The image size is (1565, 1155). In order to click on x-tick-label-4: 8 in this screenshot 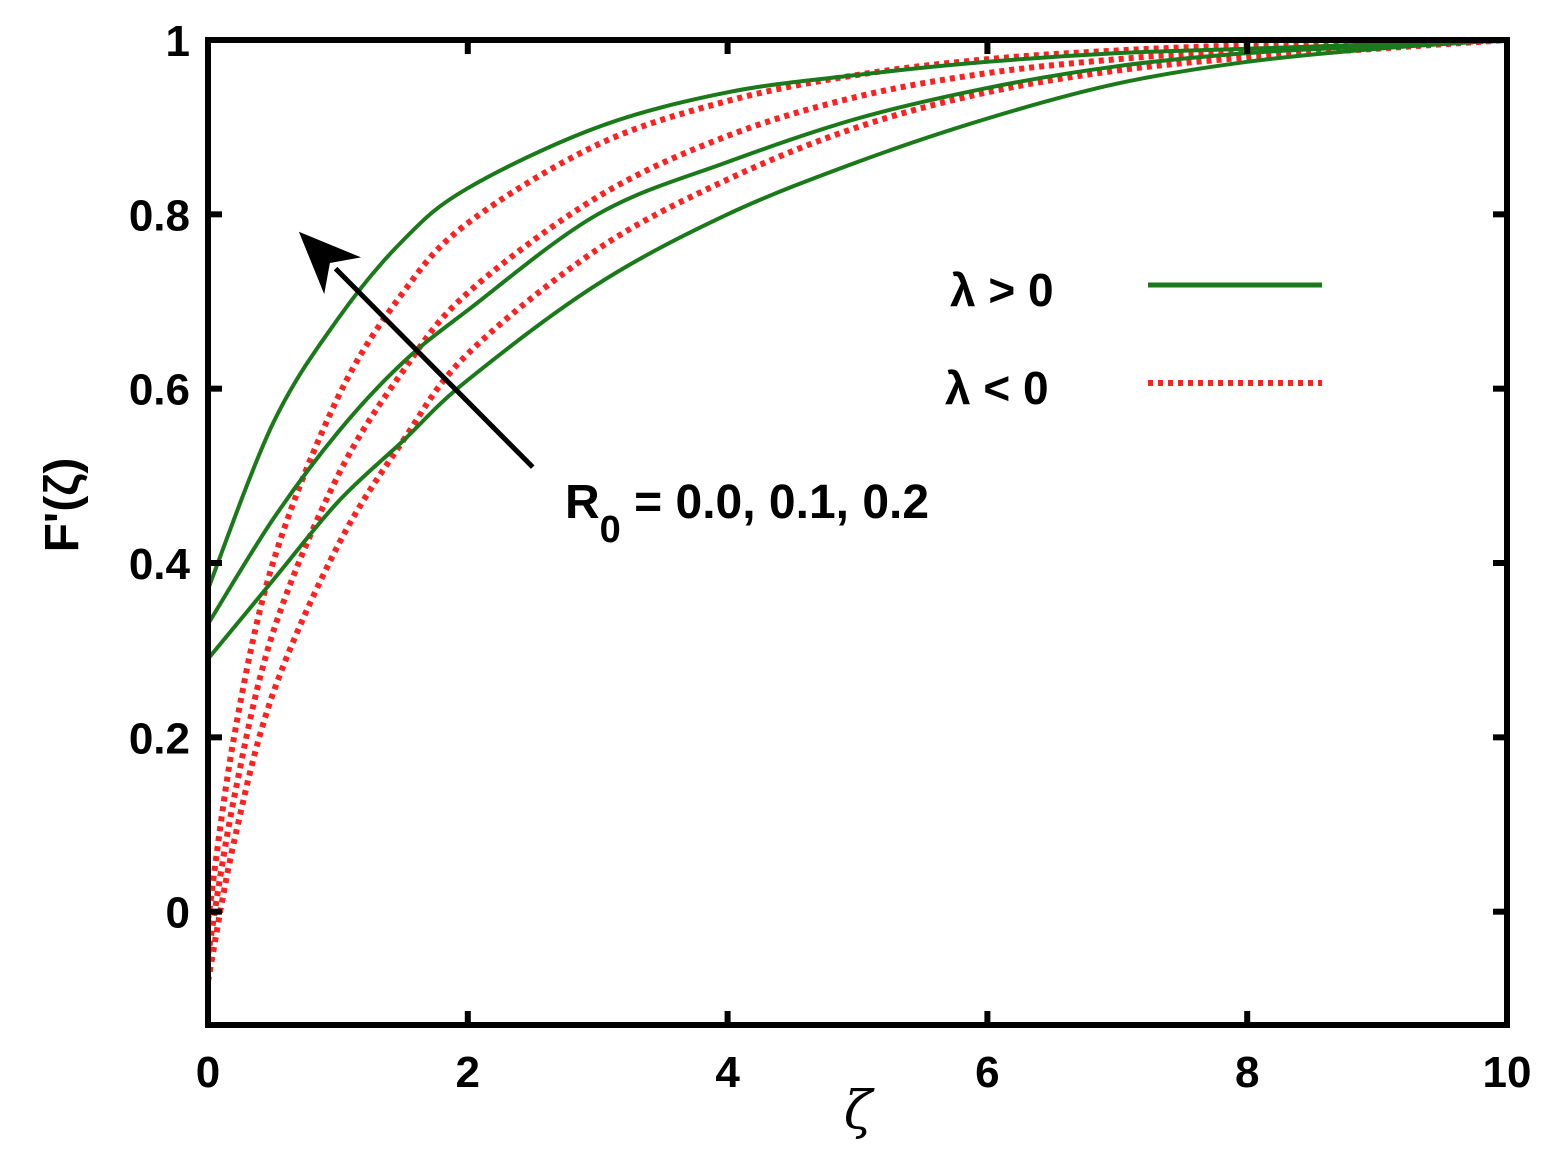, I will do `click(1247, 1072)`.